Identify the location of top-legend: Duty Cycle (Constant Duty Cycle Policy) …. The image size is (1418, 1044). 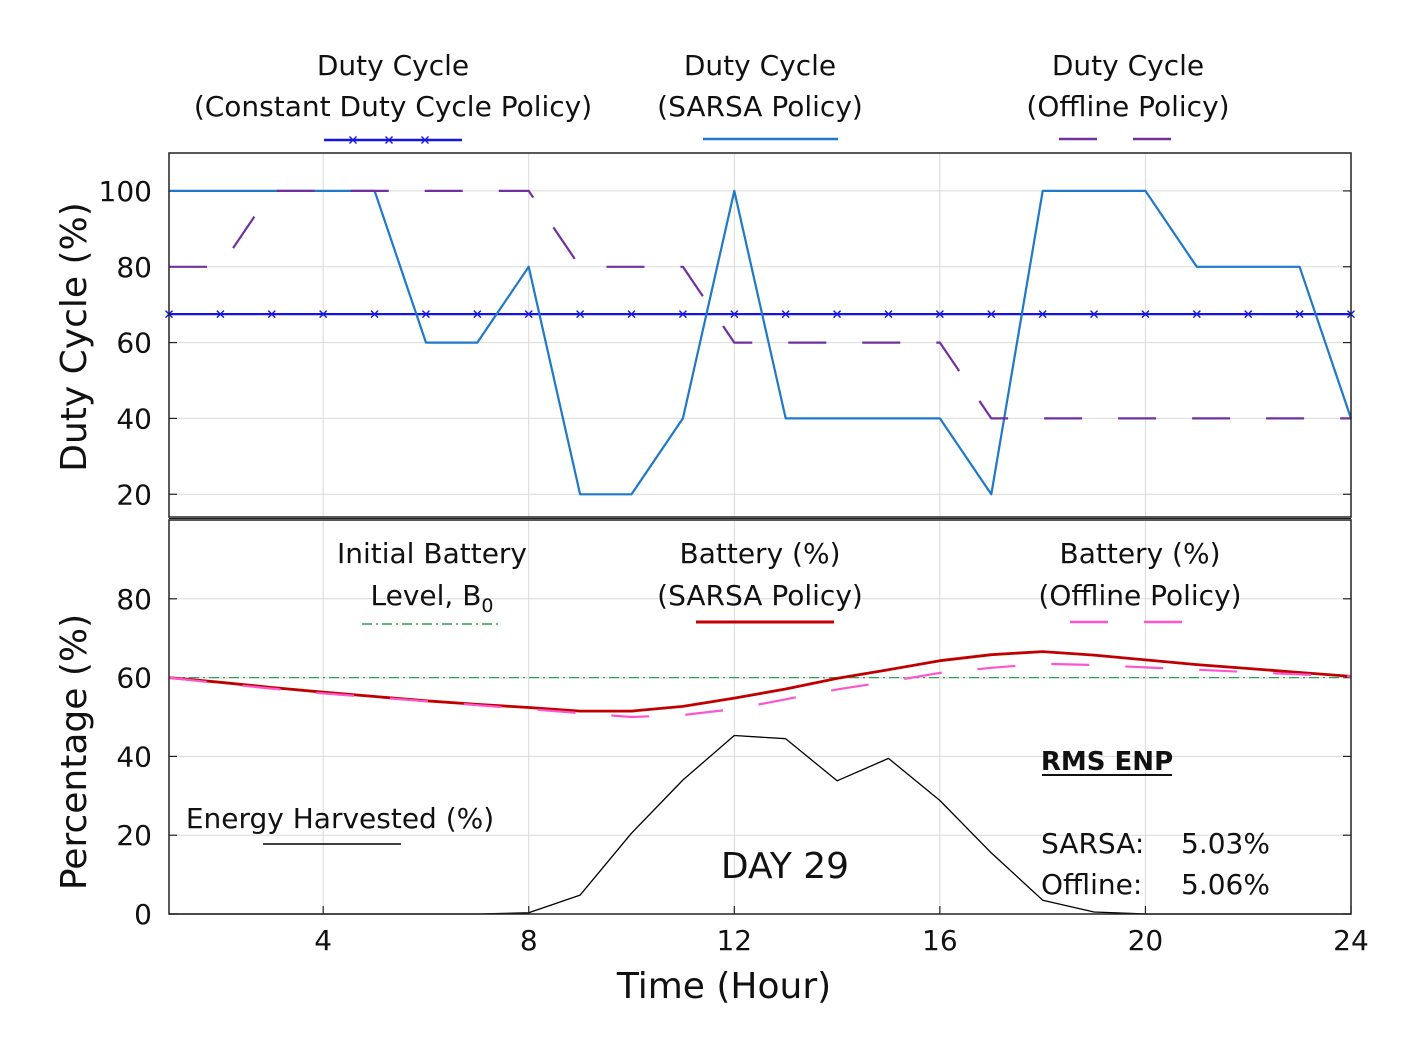
(712, 96).